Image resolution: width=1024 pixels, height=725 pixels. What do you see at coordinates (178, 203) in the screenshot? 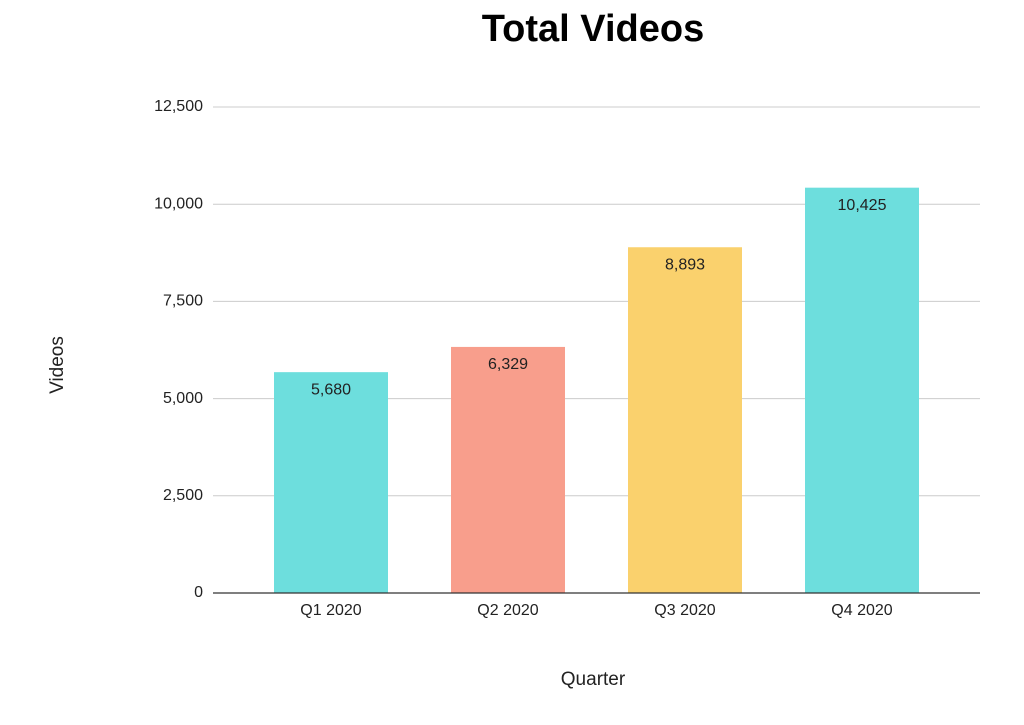
I see `y-tick-label: 10,000` at bounding box center [178, 203].